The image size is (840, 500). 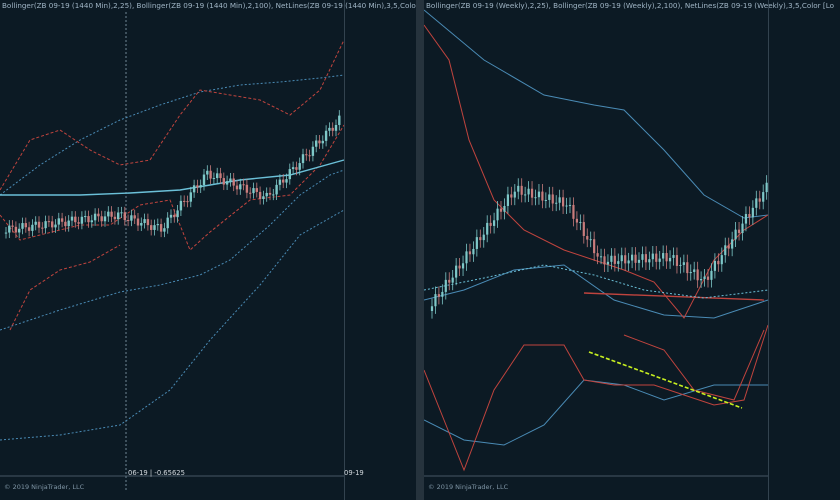 What do you see at coordinates (156, 473) in the screenshot?
I see `crosshair-label: 06-19 | -0.65625` at bounding box center [156, 473].